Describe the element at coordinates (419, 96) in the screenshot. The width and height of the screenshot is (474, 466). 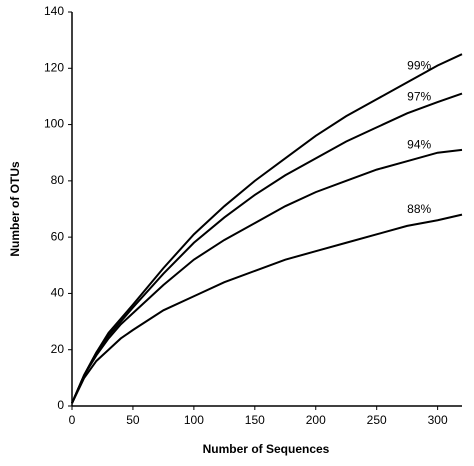
I see `series-label: 97%` at that location.